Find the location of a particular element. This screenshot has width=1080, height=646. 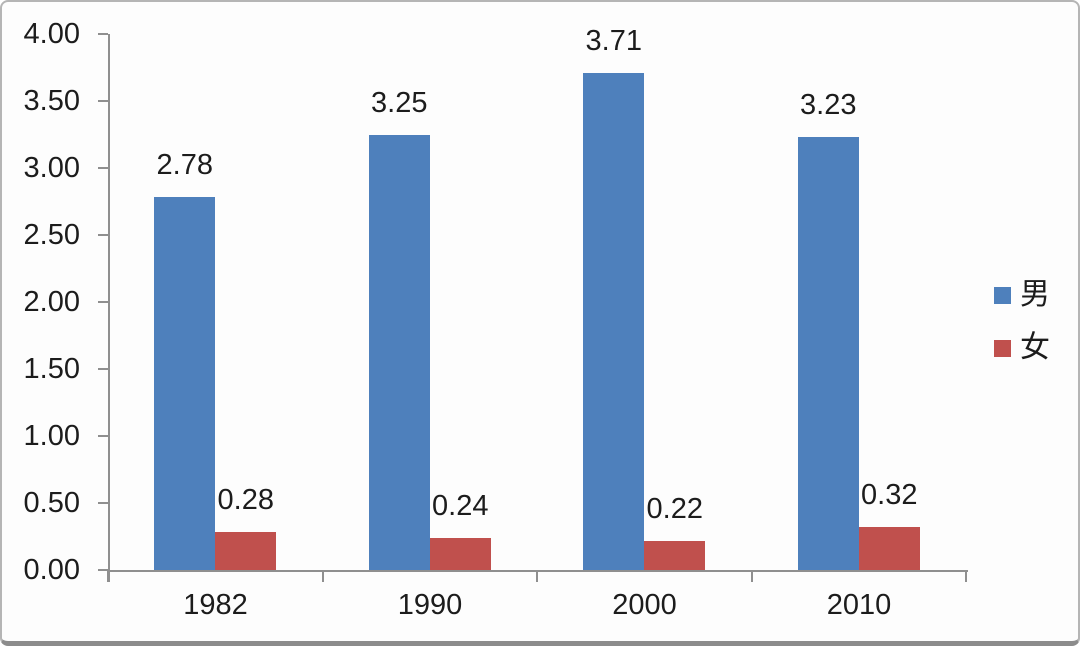

x-axis-label: 2010 is located at coordinates (859, 605).